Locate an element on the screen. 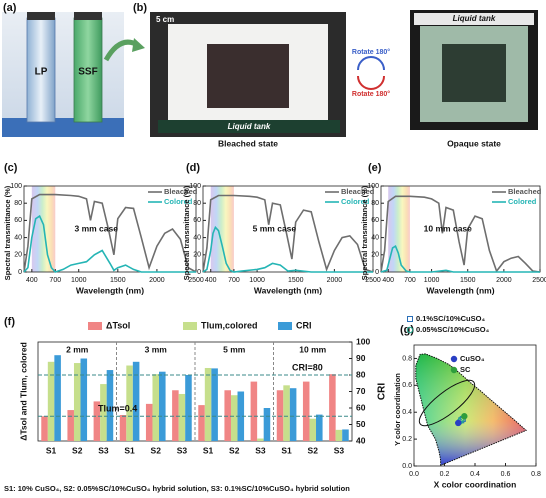  tank-bar is located at coordinates (249, 126).